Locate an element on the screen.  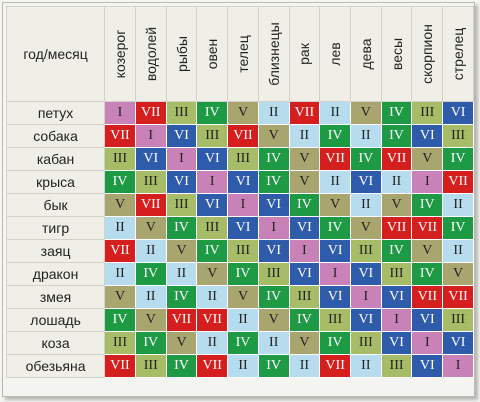
sign-header-label: рыбы is located at coordinates (181, 54).